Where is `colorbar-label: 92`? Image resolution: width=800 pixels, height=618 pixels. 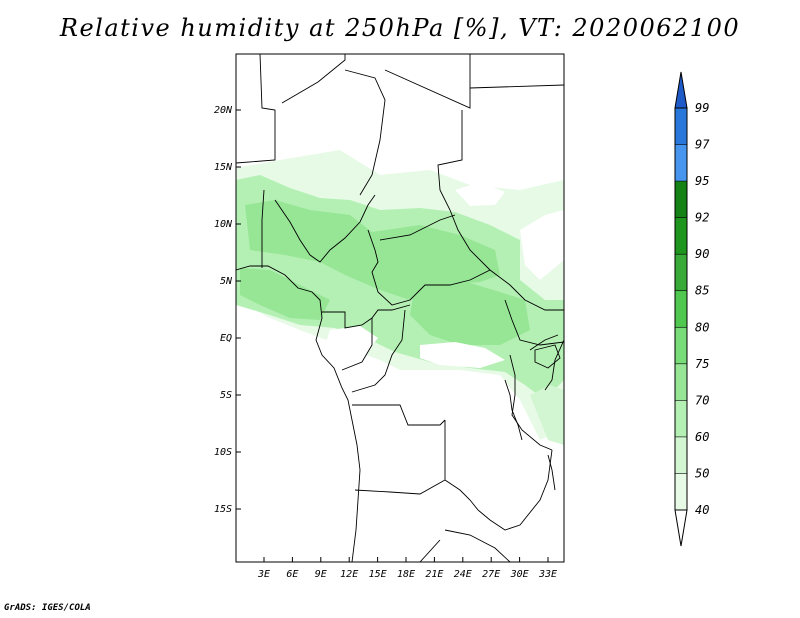
colorbar-label: 92 is located at coordinates (702, 218).